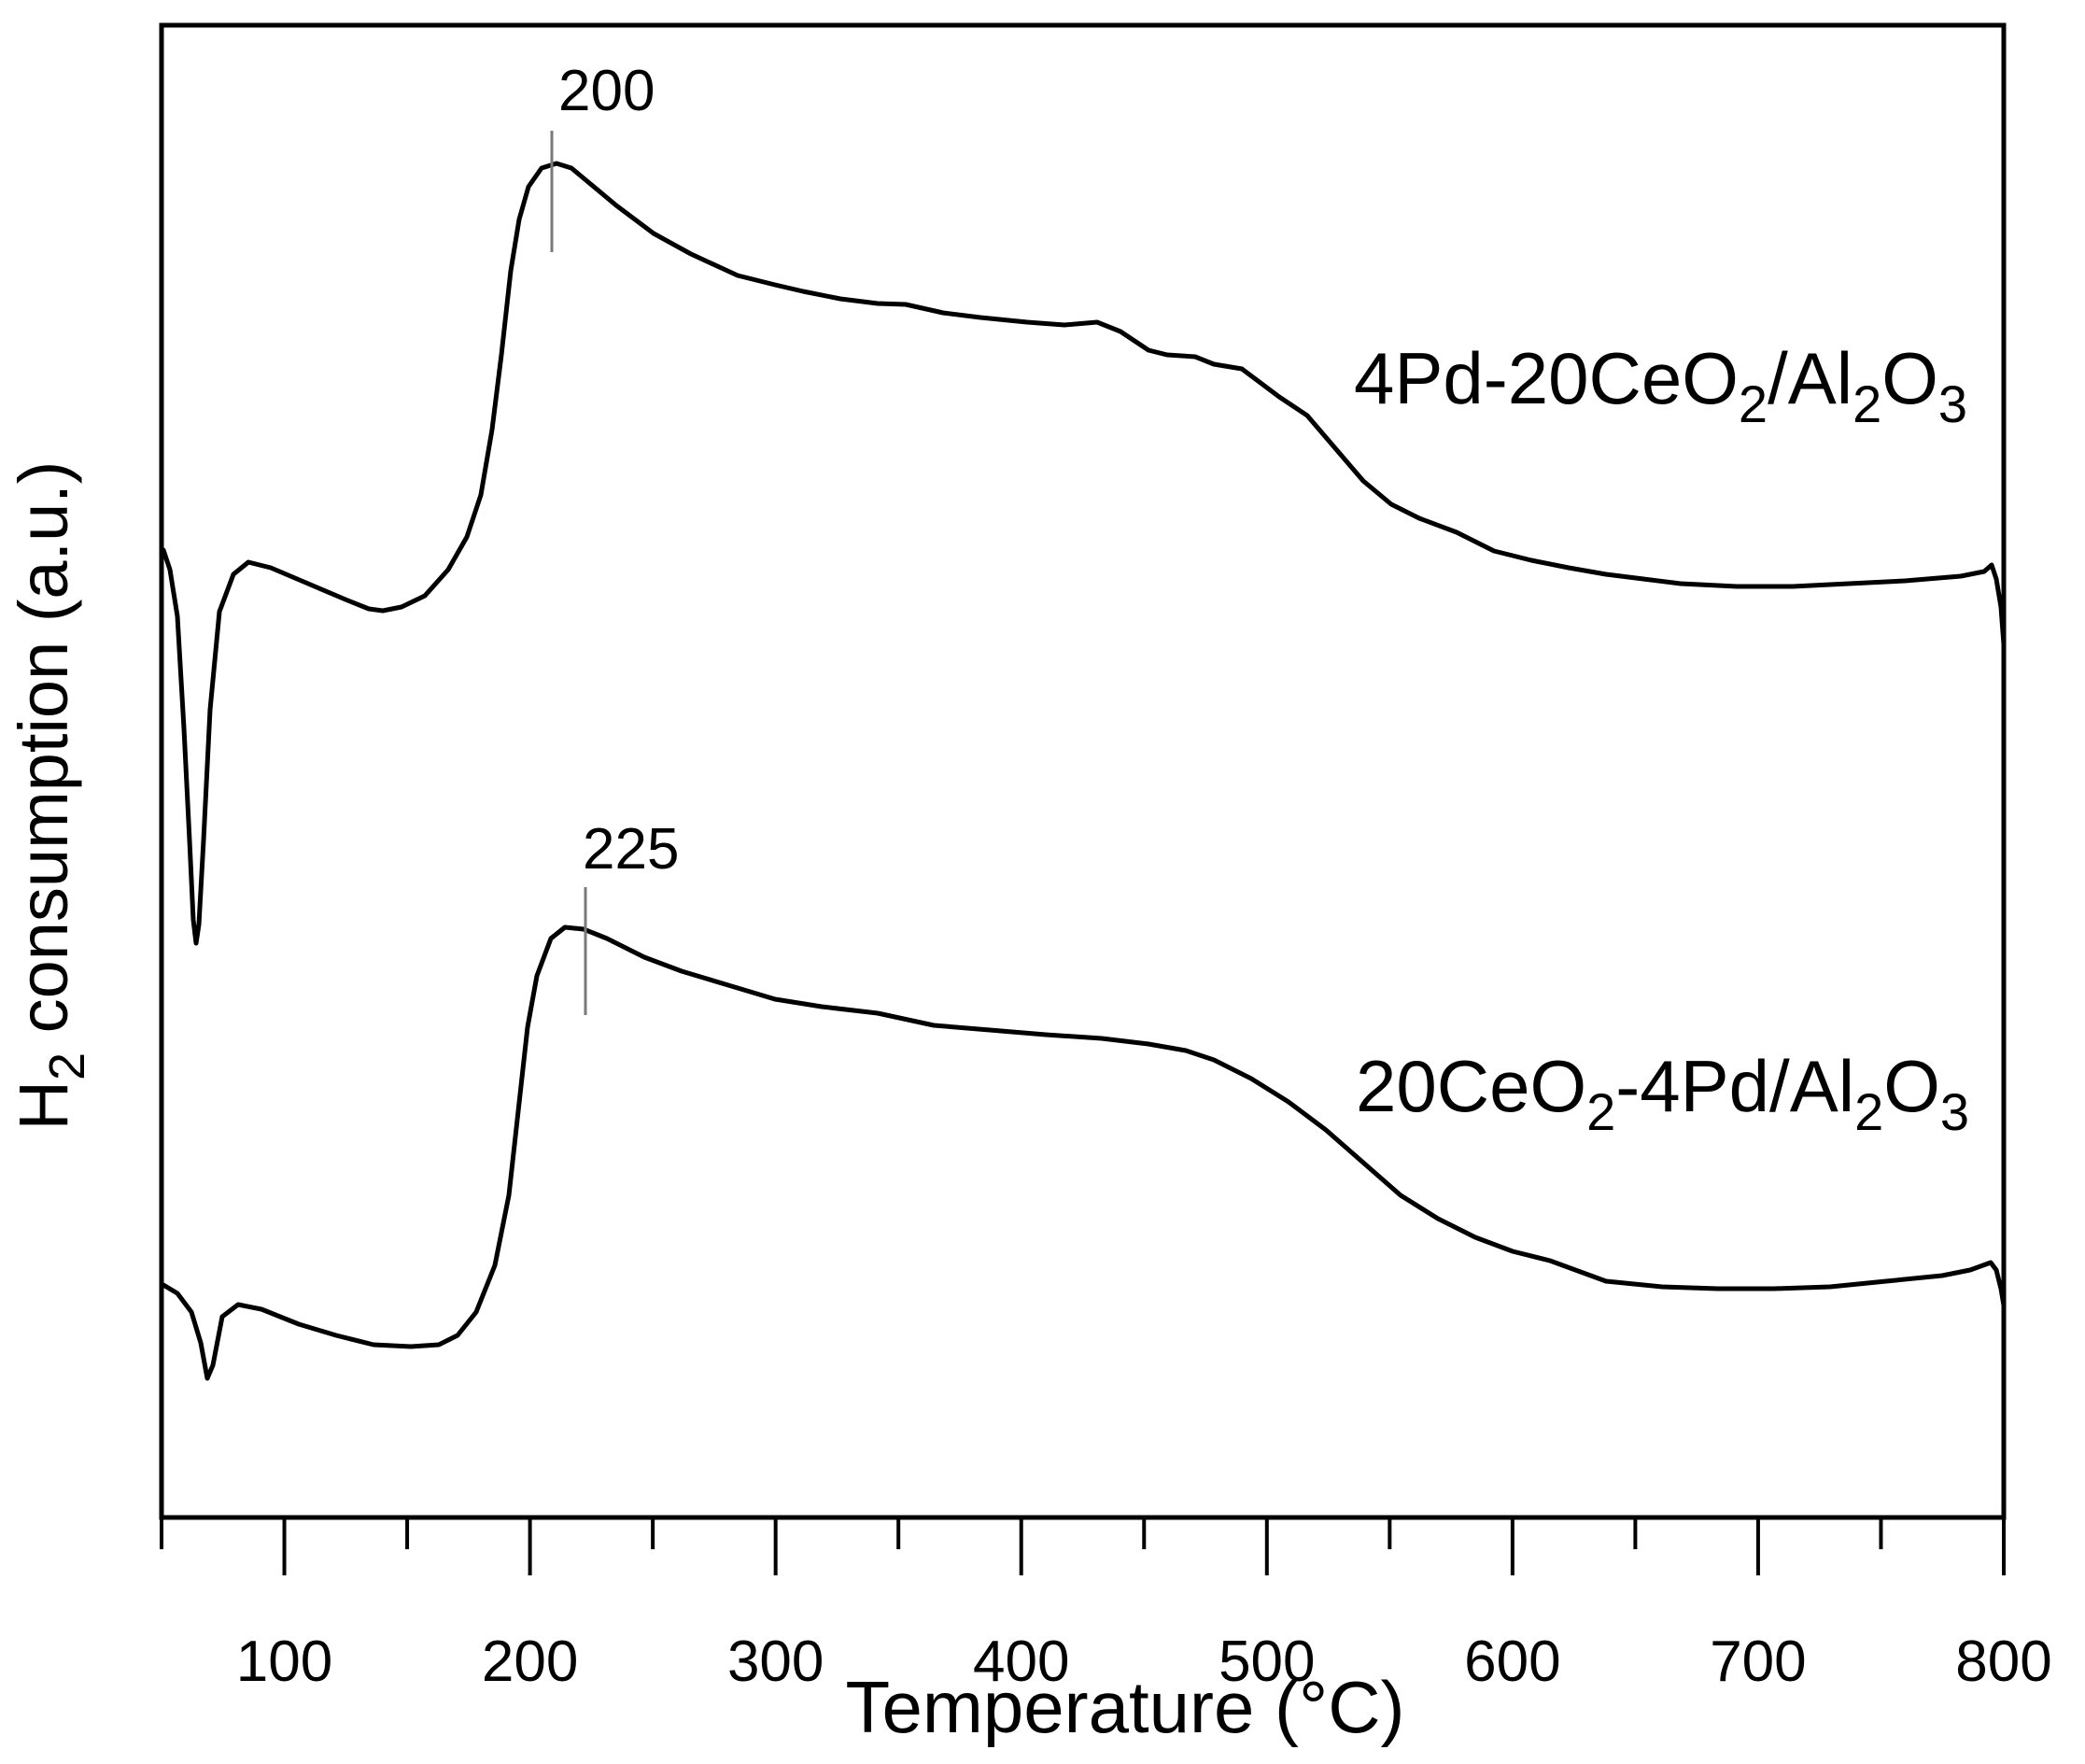  I want to click on x-axis-ticks: 100 200 300 400 500 600 700 800, so click(1106, 1606).